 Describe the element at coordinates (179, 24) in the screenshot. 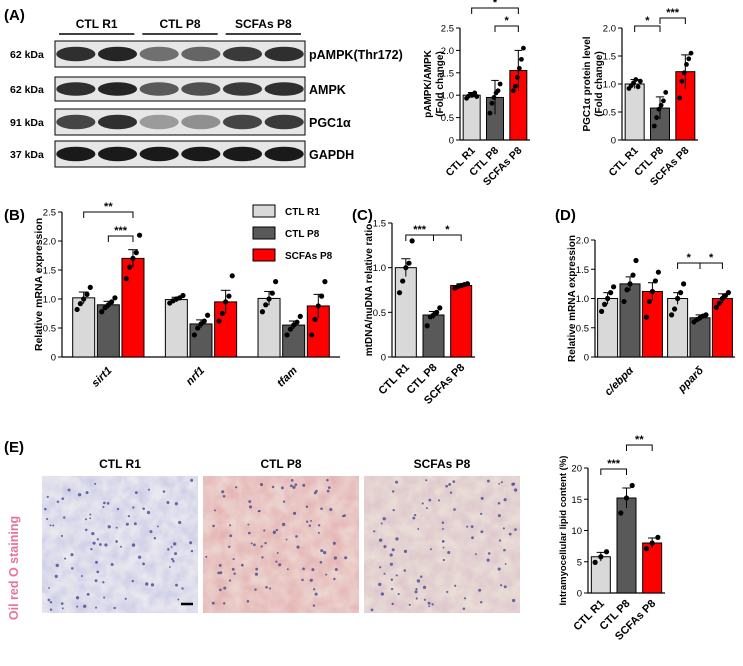

I see `blot-group-label: CTL P8` at that location.